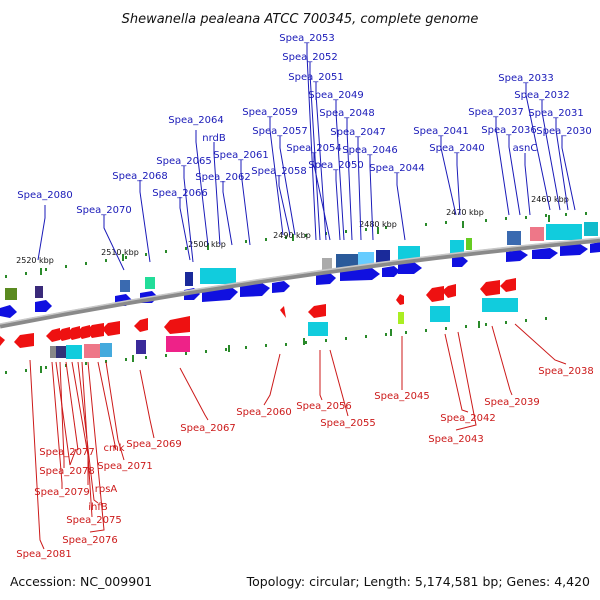 Image resolution: width=600 pixels, height=600 pixels. What do you see at coordinates (222, 177) in the screenshot?
I see `gene-label: Spea_2062` at bounding box center [222, 177].